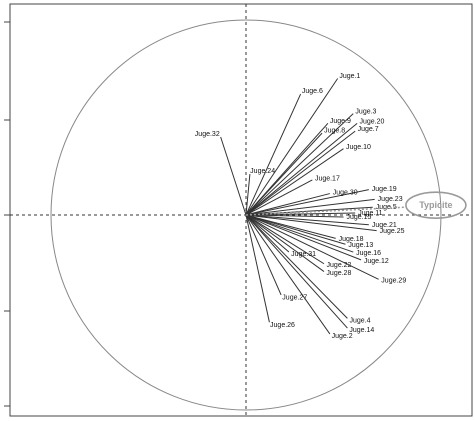 The height and width of the screenshot is (421, 475). I want to click on vector-label: Juge.6, so click(312, 91).